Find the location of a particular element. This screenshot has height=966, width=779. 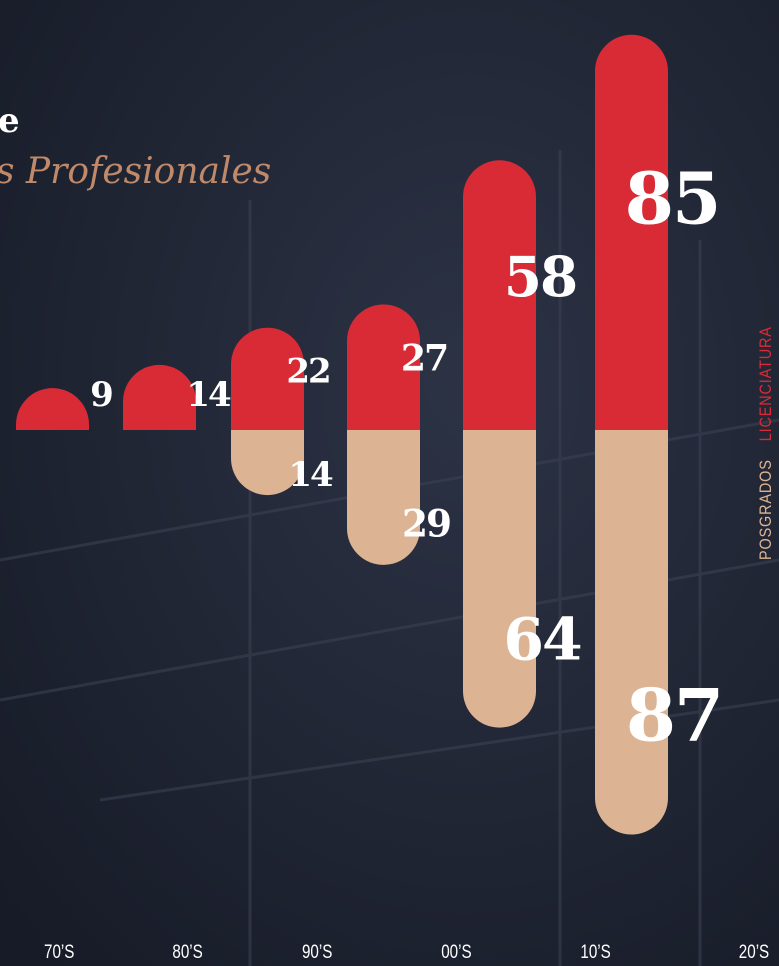

value-label: 64 is located at coordinates (542, 638).